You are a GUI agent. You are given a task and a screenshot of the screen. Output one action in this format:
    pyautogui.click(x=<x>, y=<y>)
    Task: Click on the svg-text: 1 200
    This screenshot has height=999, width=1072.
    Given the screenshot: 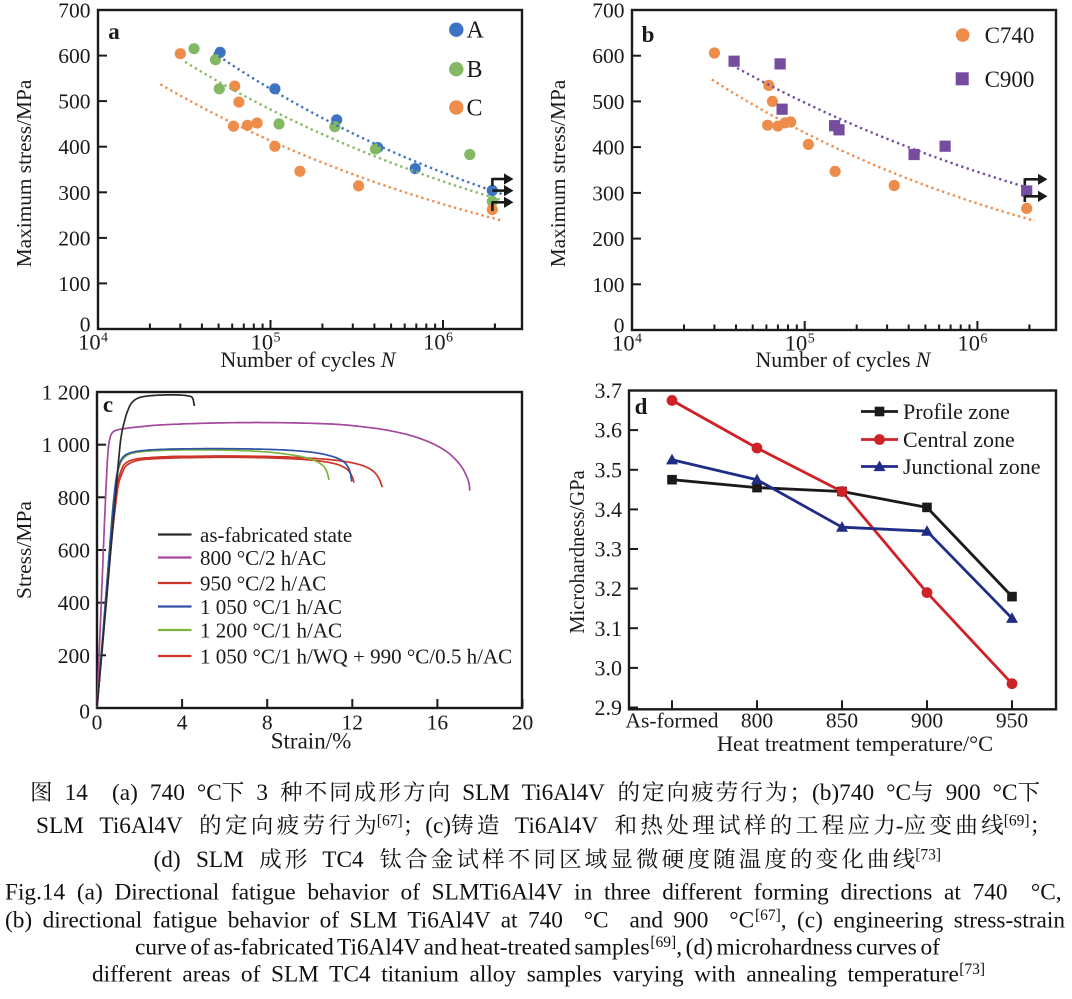 What is the action you would take?
    pyautogui.click(x=66, y=393)
    